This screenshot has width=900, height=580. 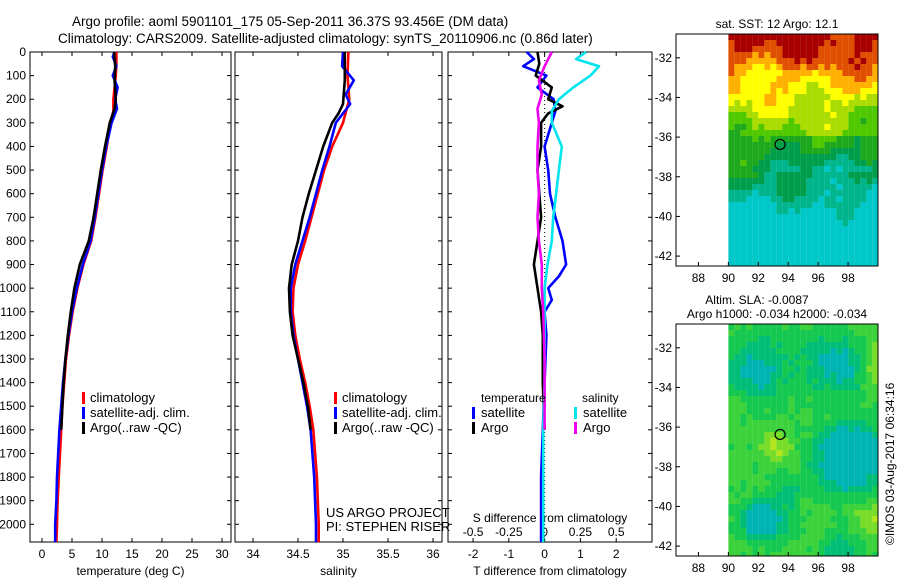 What do you see at coordinates (140, 412) in the screenshot?
I see `legend-label: satellite-adj. clim.` at bounding box center [140, 412].